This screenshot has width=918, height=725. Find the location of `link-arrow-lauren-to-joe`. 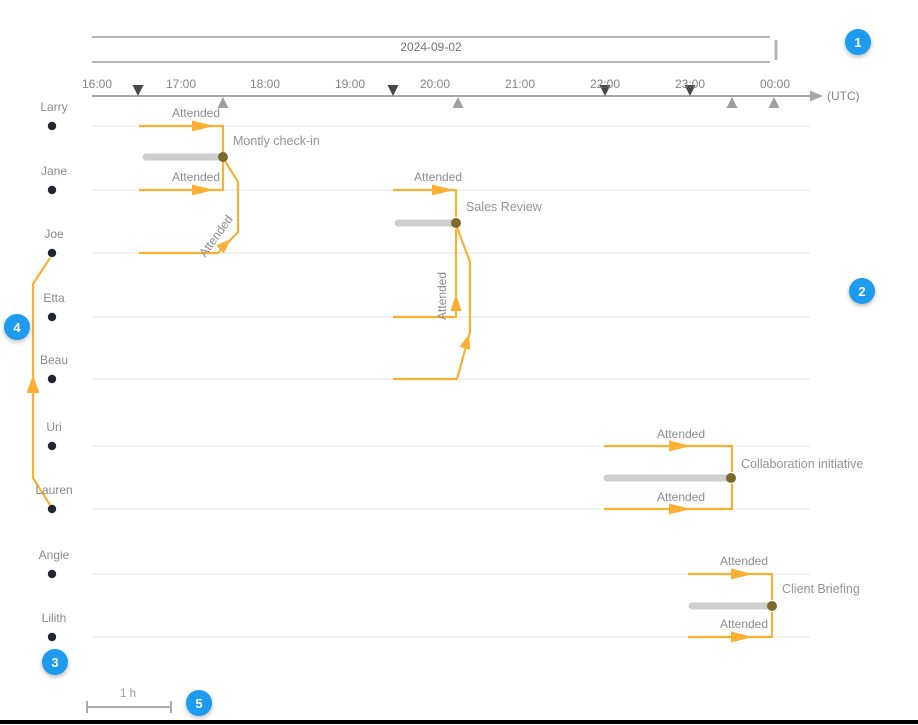

link-arrow-lauren-to-joe is located at coordinates (38, 381).